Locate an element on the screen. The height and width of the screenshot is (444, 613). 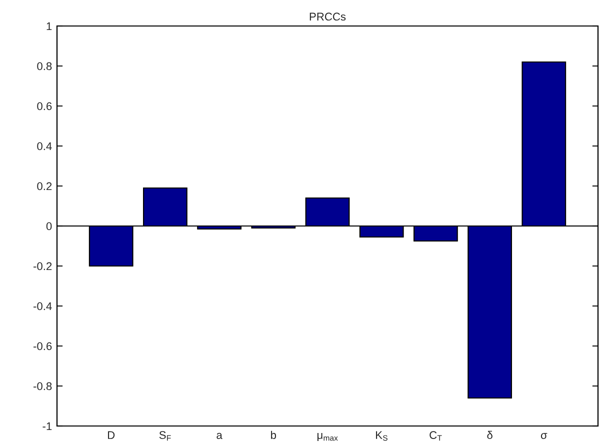
y-tick-label: 0 is located at coordinates (49, 226).